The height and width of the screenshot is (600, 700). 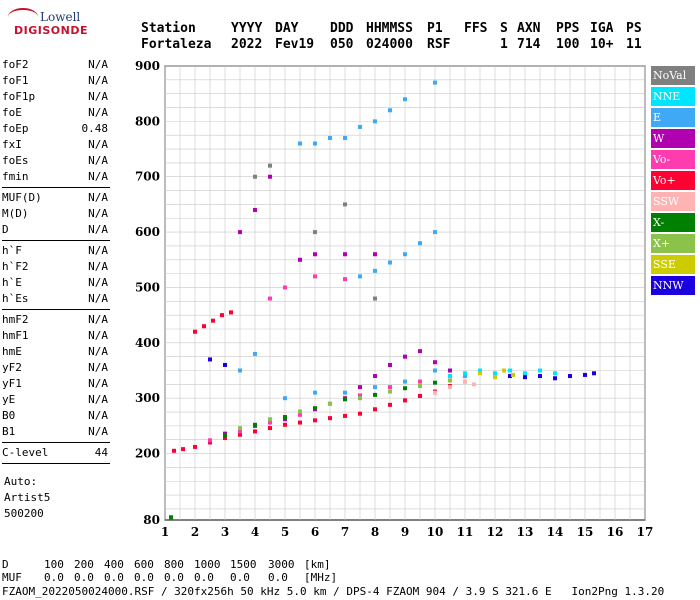 What do you see at coordinates (168, 28) in the screenshot?
I see `header-label: Station` at bounding box center [168, 28].